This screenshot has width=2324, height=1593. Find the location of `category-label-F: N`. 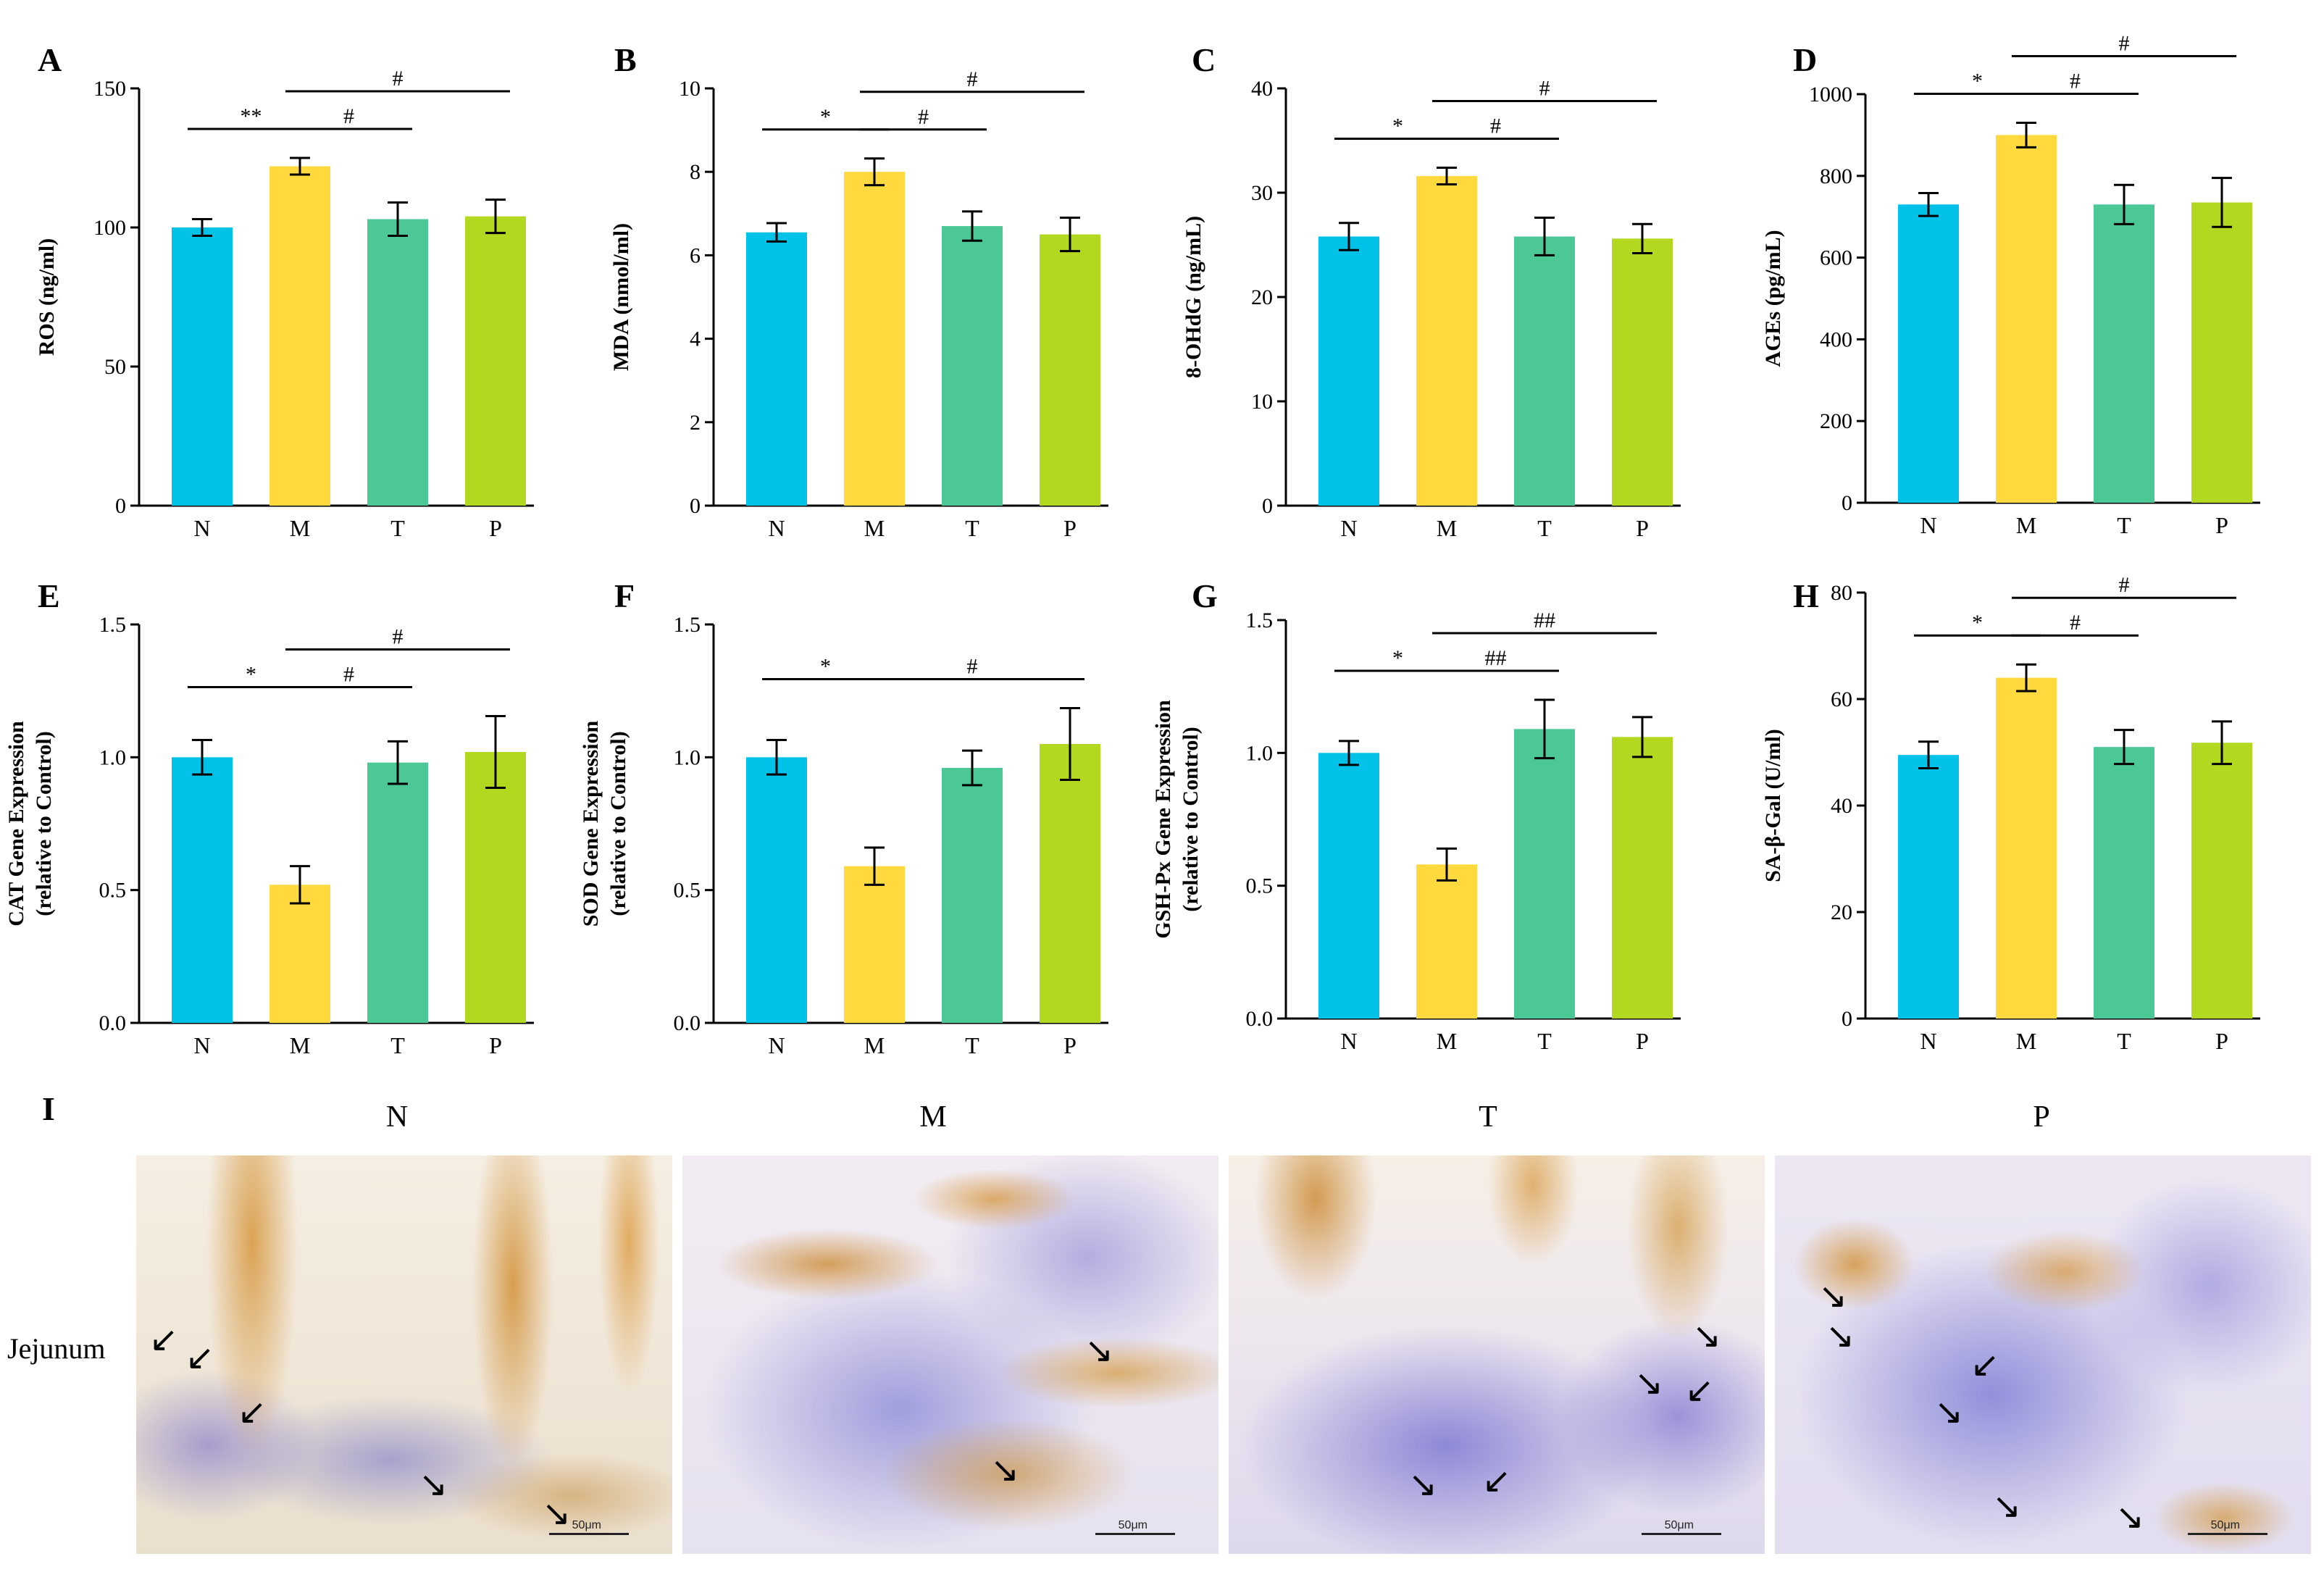

category-label-F: N is located at coordinates (776, 1045).